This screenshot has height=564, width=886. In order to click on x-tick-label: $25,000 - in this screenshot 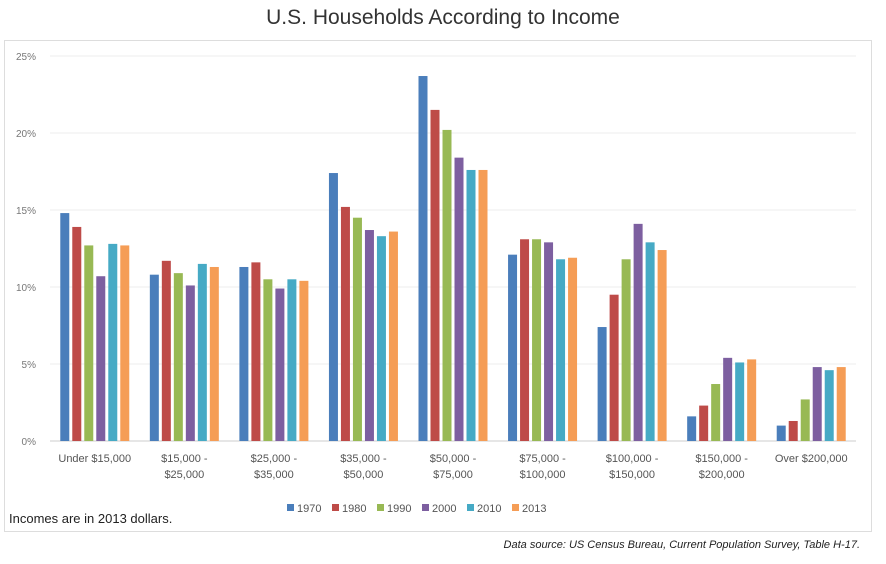, I will do `click(274, 459)`.